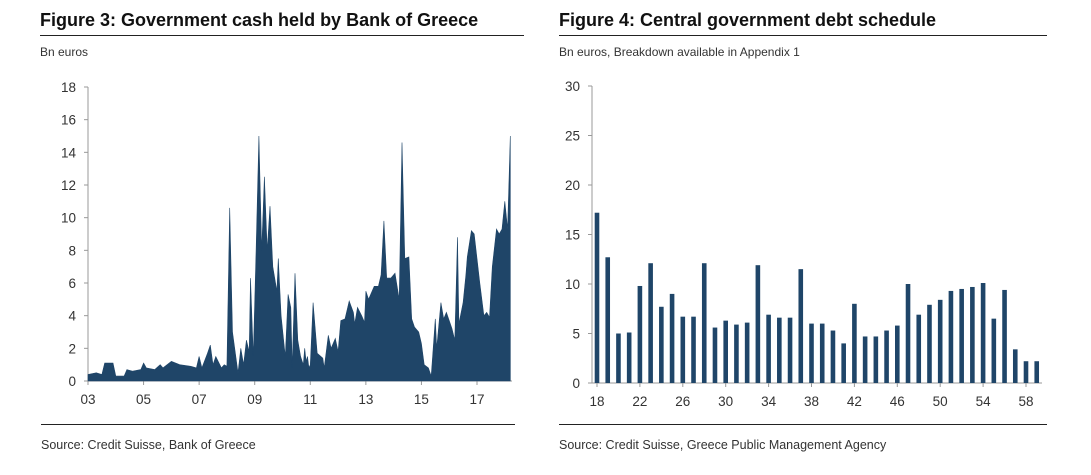 The width and height of the screenshot is (1091, 475). I want to click on debt-bar-2046, so click(897, 354).